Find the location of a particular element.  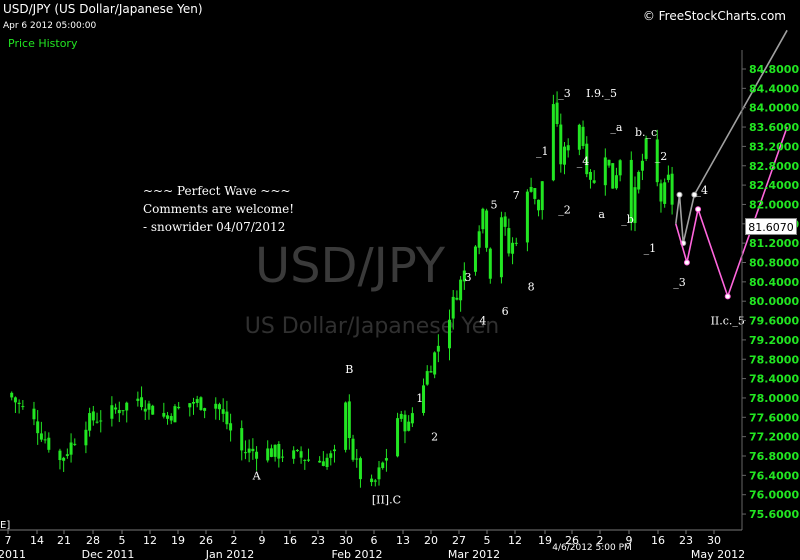

day-tick-label: 16 is located at coordinates (658, 540).